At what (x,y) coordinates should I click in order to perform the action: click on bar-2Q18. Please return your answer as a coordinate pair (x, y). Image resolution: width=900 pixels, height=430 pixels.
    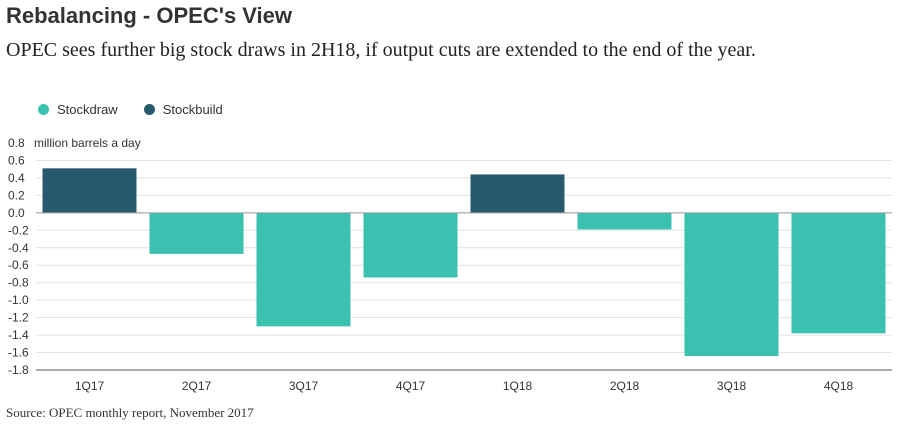
    Looking at the image, I should click on (624, 221).